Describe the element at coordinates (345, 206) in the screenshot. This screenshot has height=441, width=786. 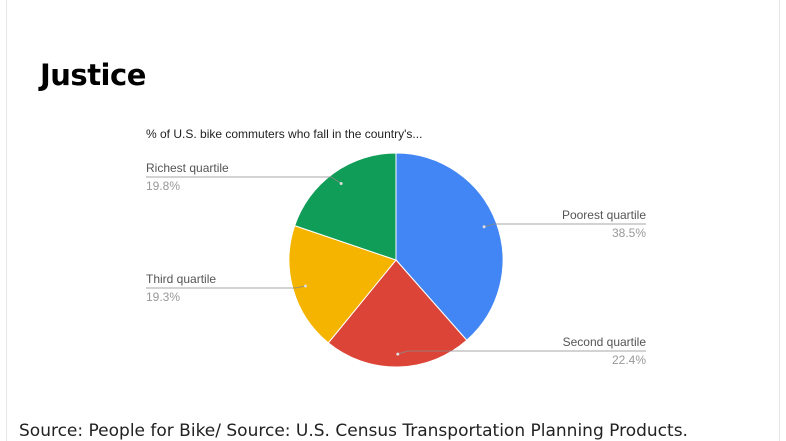
I see `pie-slice-richest-quartile` at that location.